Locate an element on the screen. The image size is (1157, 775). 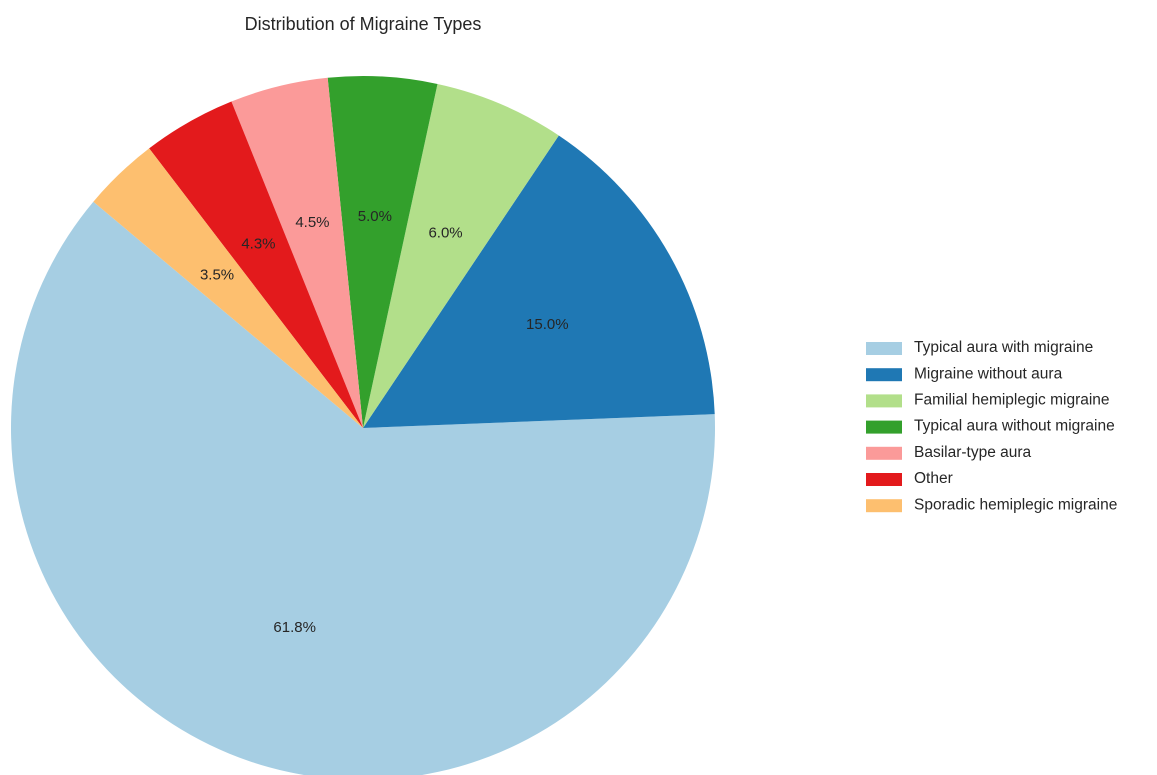
data-label: 6.0% is located at coordinates (445, 233).